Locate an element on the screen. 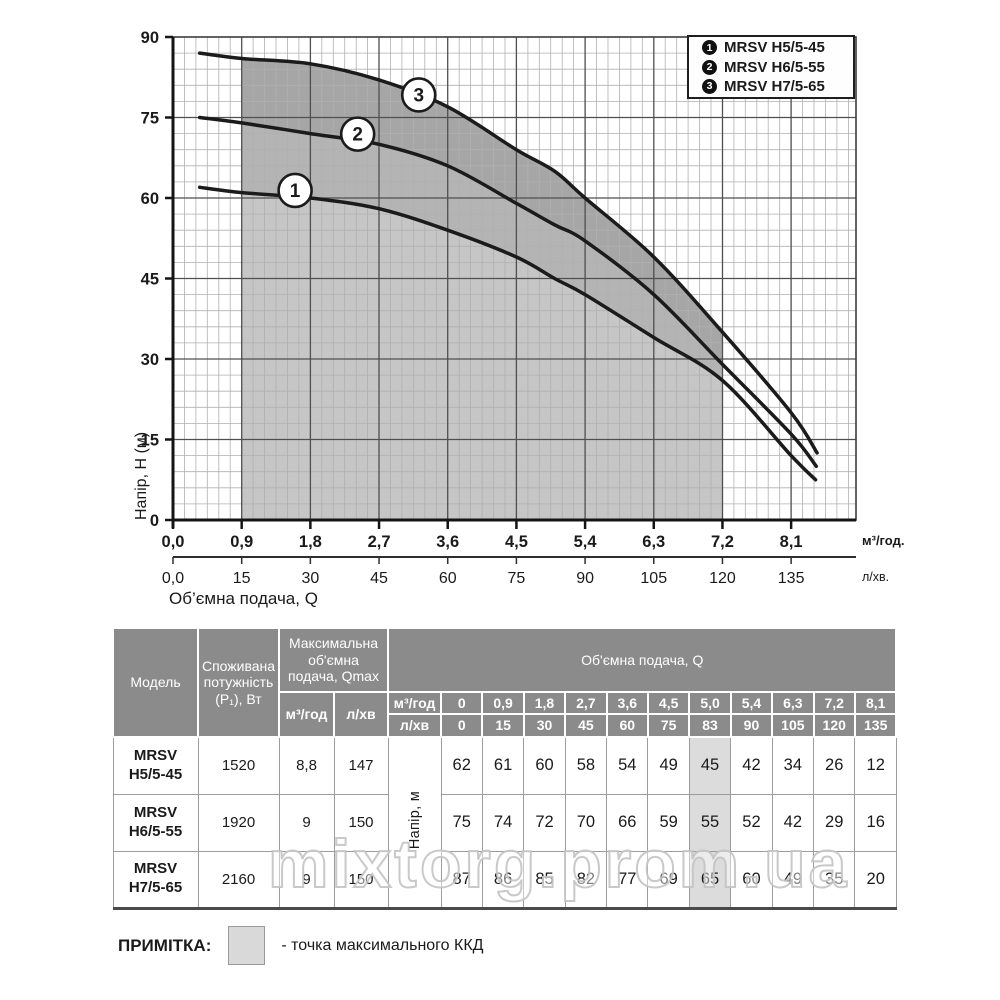  header-q-value: 105 is located at coordinates (793, 725).